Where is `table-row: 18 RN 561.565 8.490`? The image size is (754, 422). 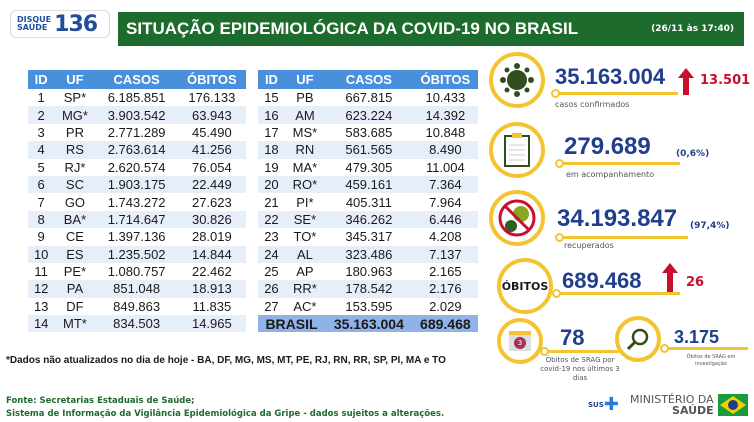
table-row: 18 RN 561.565 8.490 is located at coordinates (368, 150).